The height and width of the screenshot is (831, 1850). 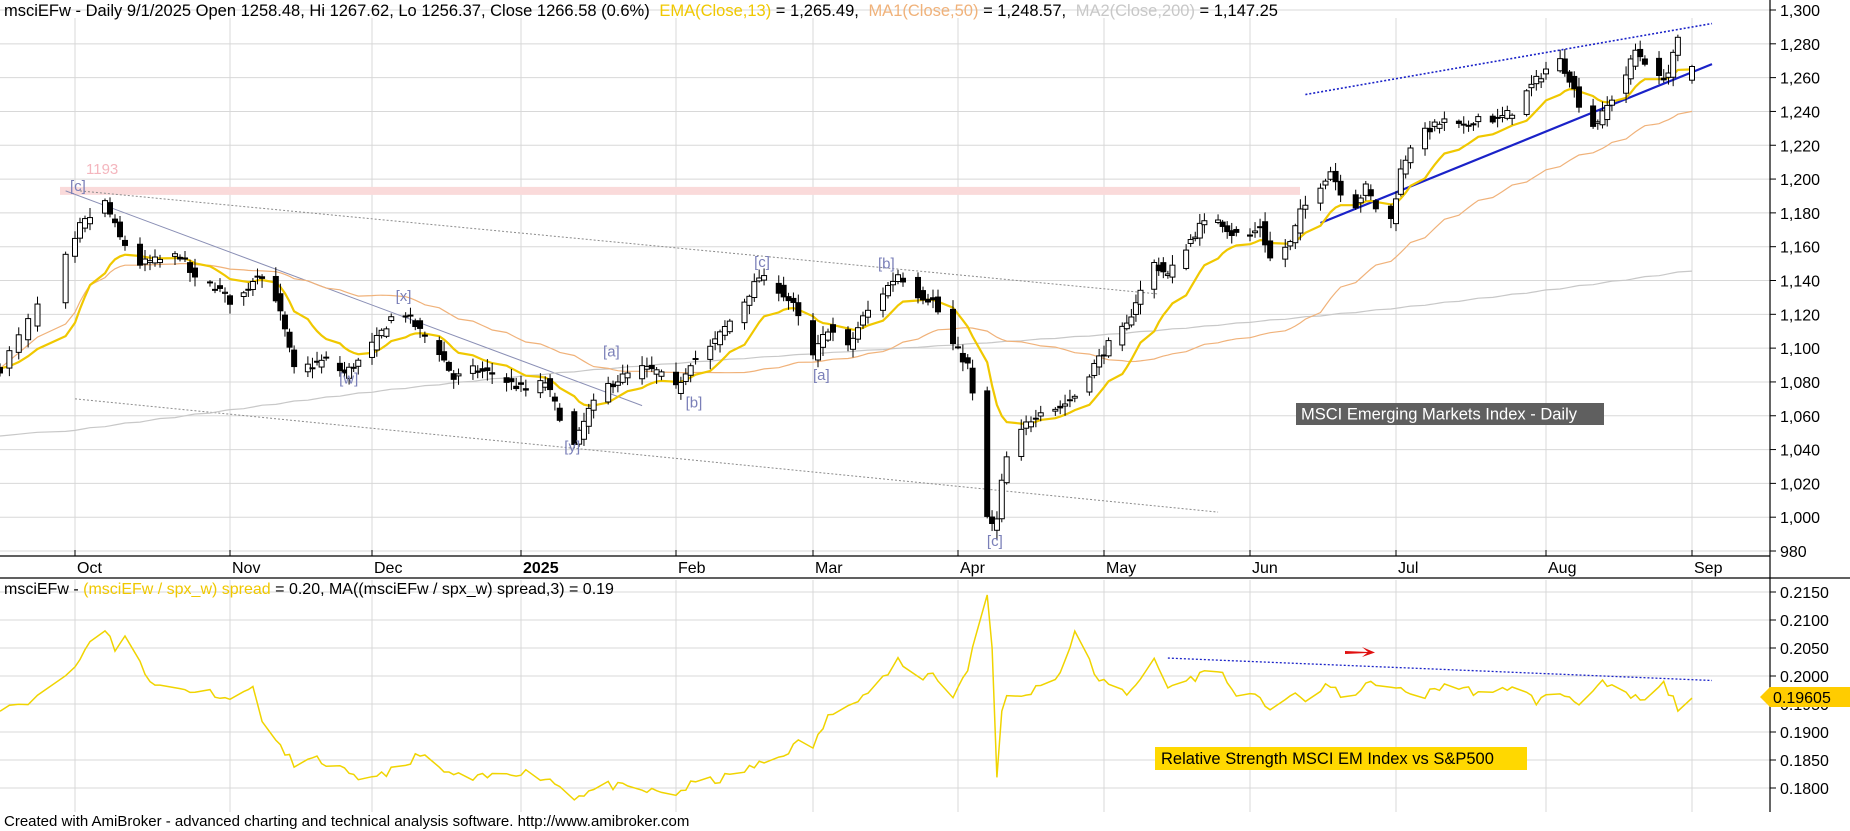 I want to click on rs-header-prefix: msciEFw -, so click(x=43, y=589).